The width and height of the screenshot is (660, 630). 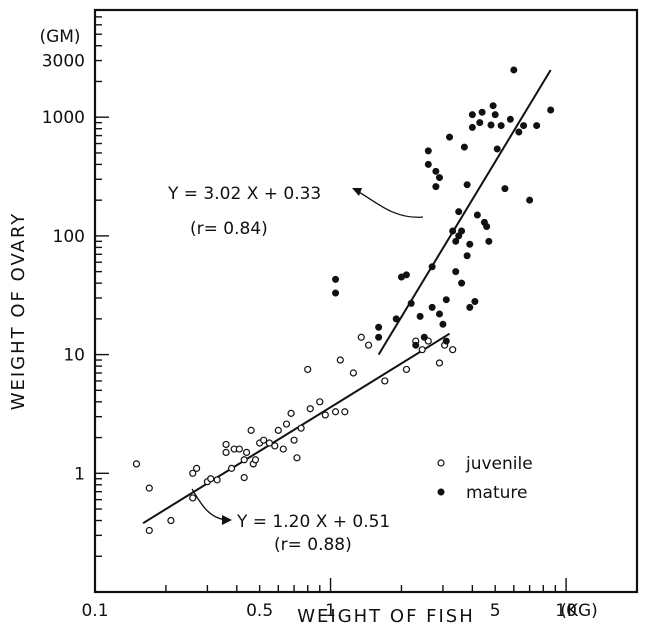 I want to click on legend-label-juvenile: juvenile, so click(x=499, y=464).